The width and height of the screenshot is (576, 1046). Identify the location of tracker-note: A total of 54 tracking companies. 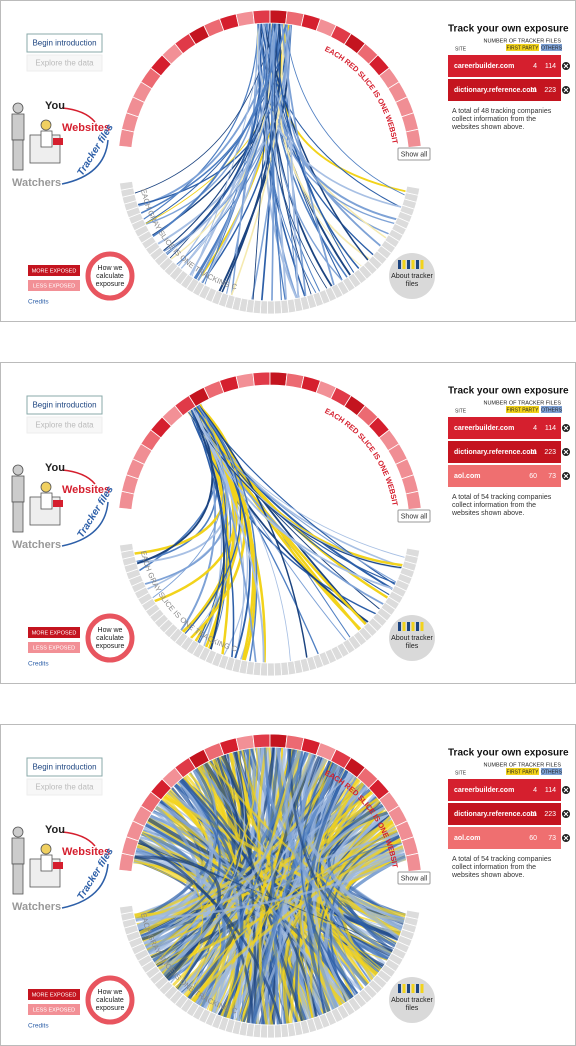
(502, 859).